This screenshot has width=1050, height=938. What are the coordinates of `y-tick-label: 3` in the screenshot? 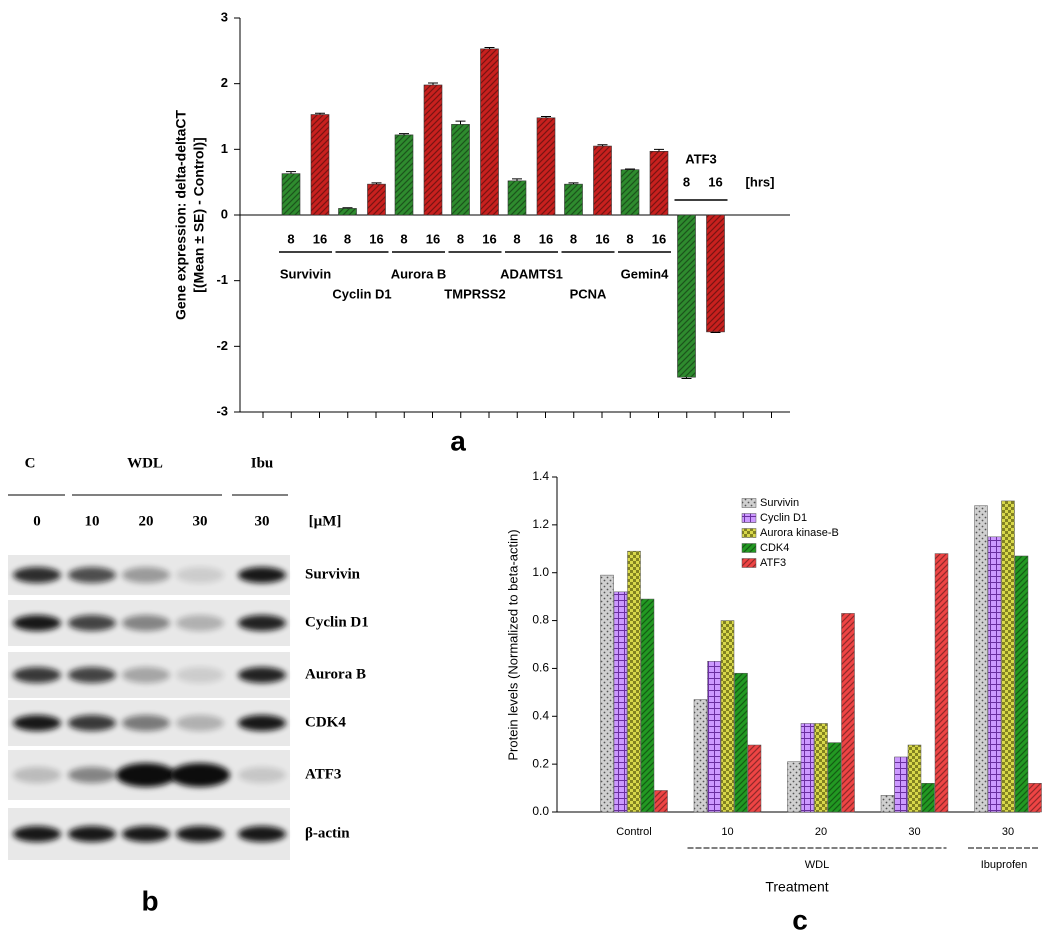 It's located at (224, 16).